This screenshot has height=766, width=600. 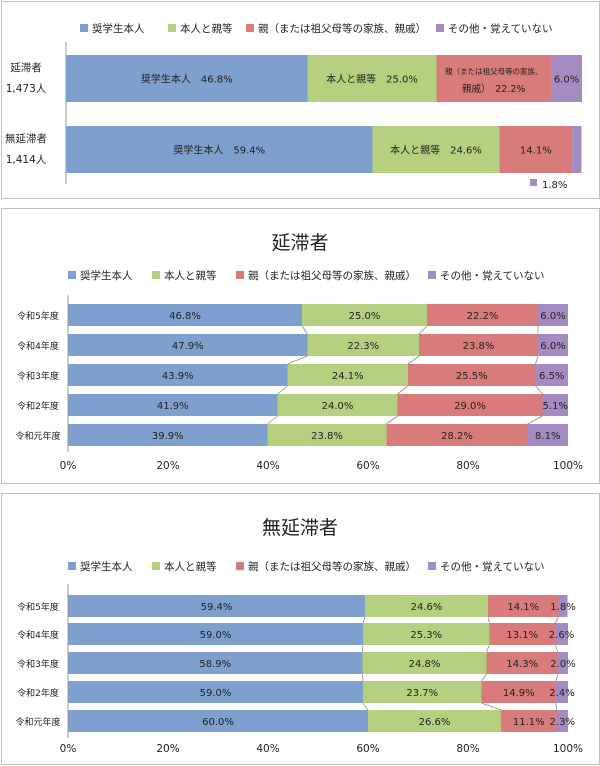 What do you see at coordinates (168, 436) in the screenshot?
I see `data-label: 39.9%` at bounding box center [168, 436].